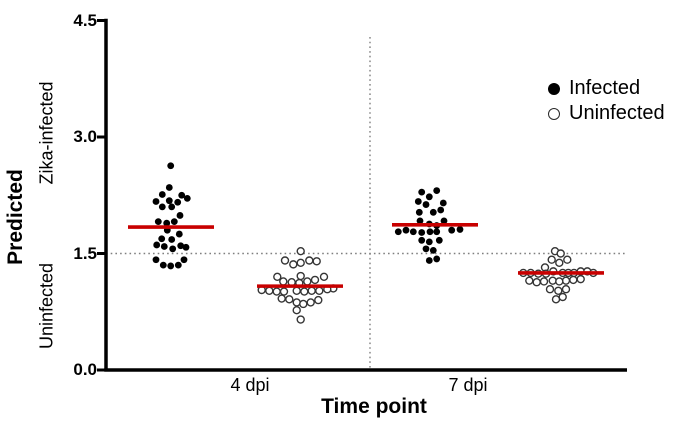  What do you see at coordinates (85, 136) in the screenshot?
I see `y-tick-label: 3.0` at bounding box center [85, 136].